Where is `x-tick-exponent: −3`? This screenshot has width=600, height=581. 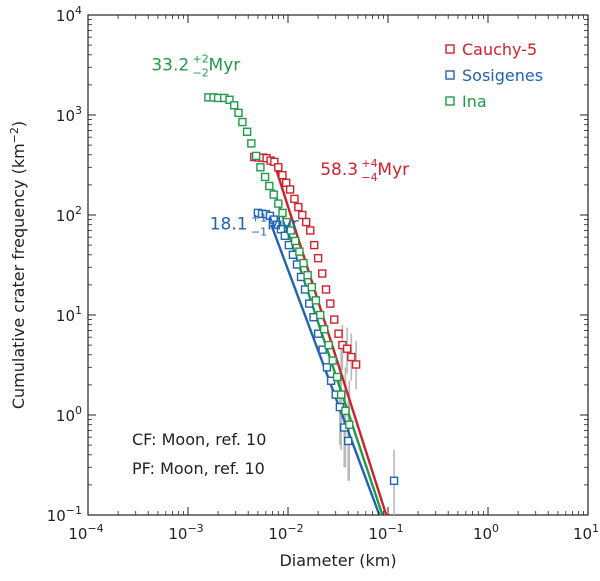
x-tick-exponent: −3 is located at coordinates (195, 528).